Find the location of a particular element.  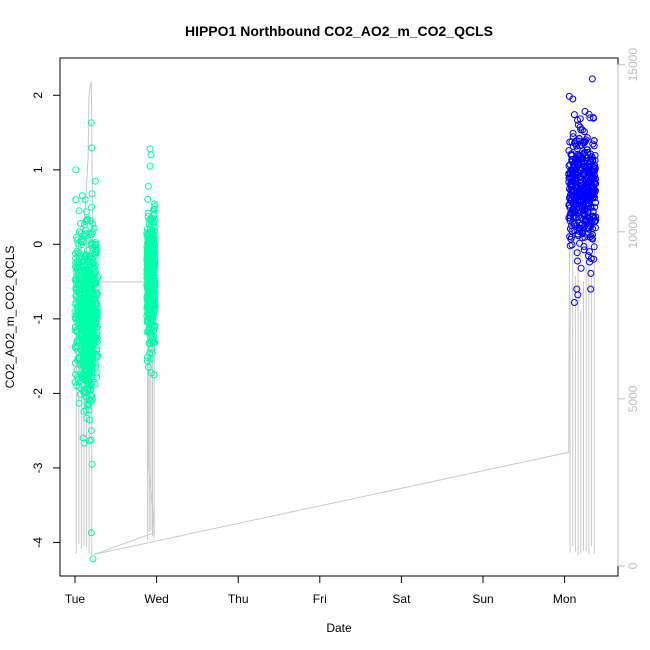

y2-tick-label: 10000 is located at coordinates (633, 232).